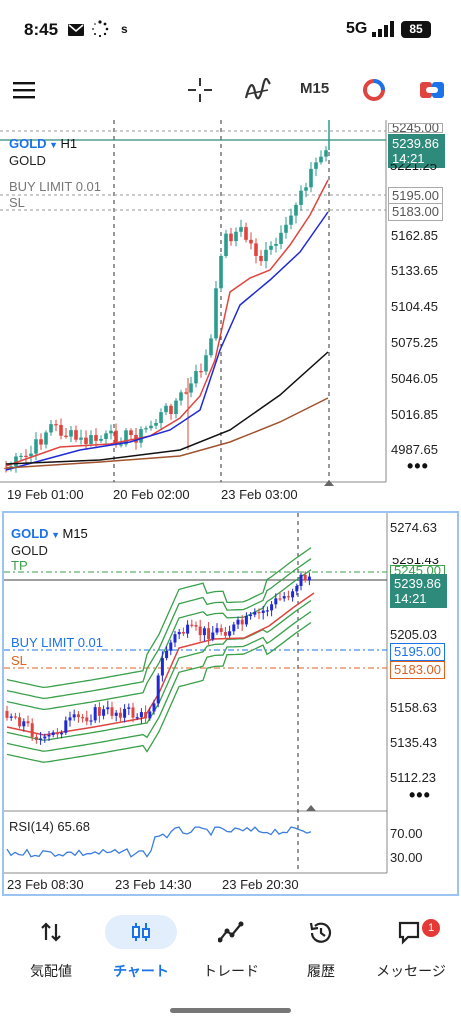 This screenshot has width=461, height=1024. I want to click on chart-m15-countdown: 14:21, so click(410, 598).